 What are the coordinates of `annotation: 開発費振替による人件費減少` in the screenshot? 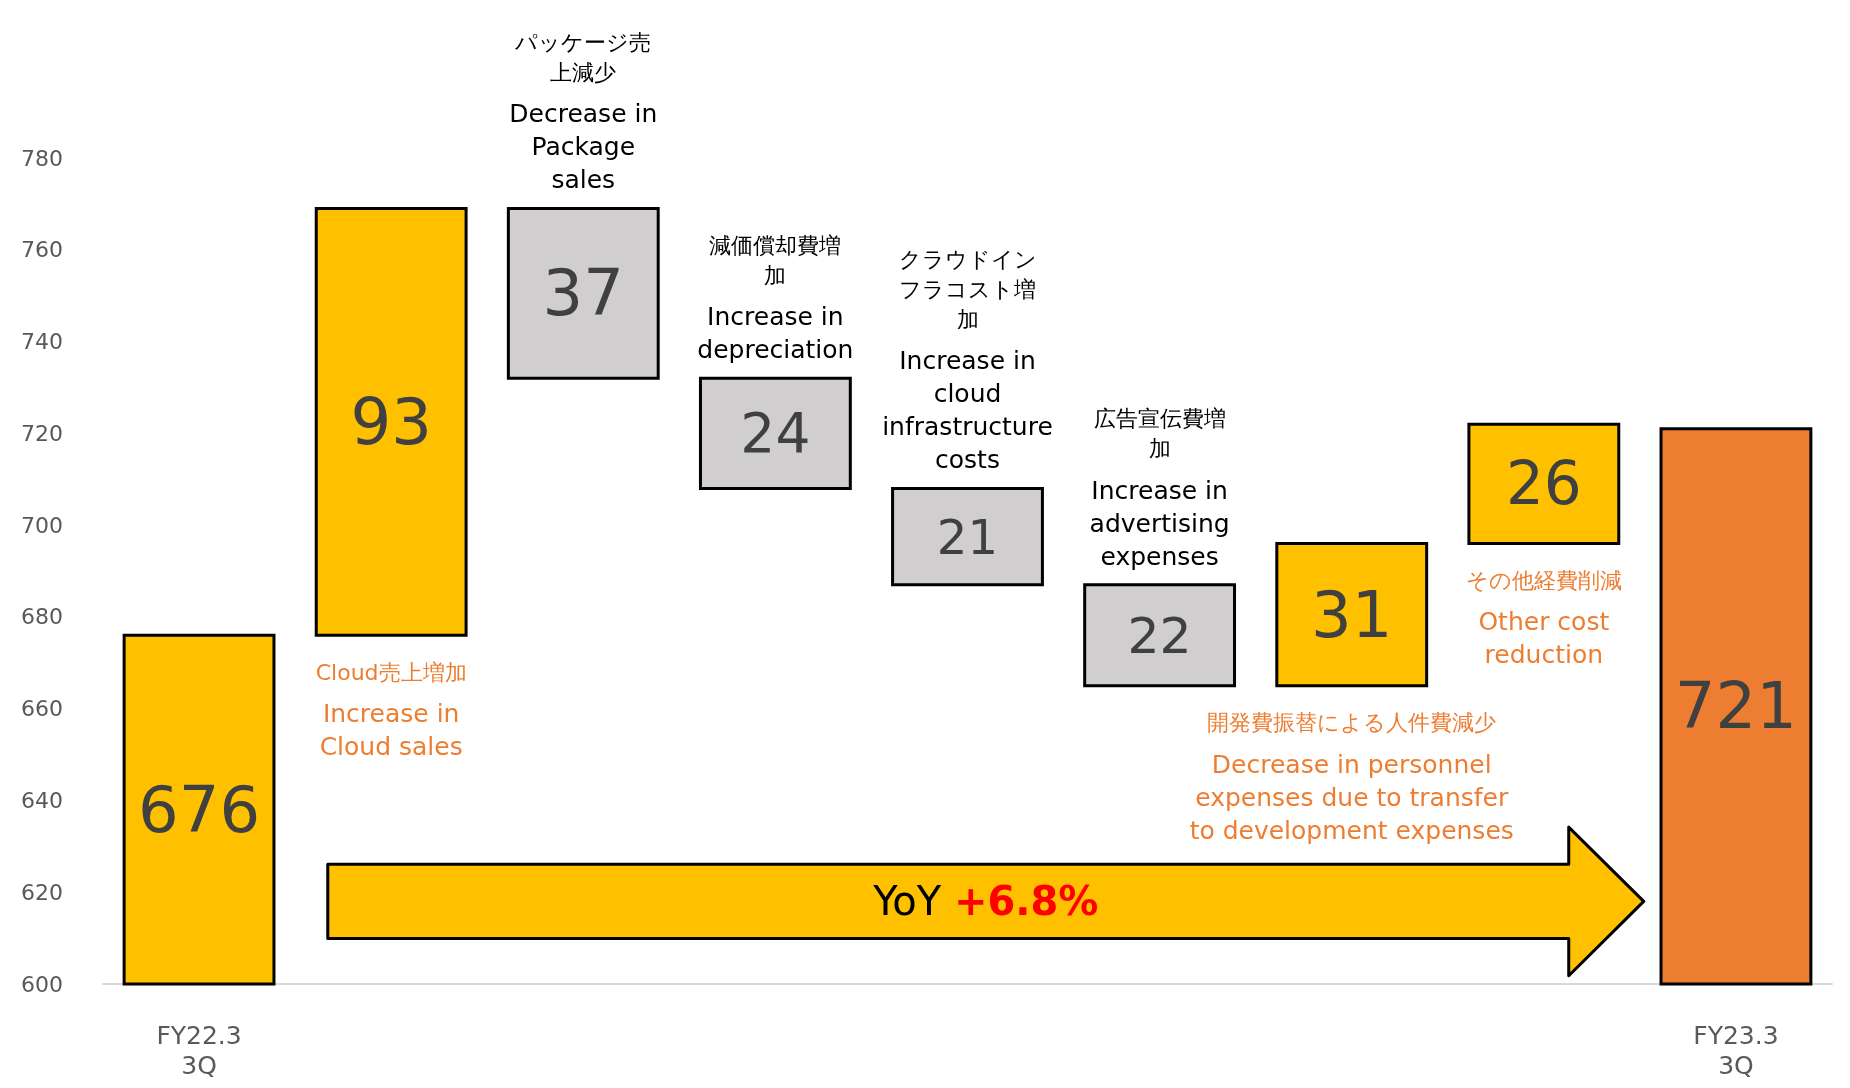 It's located at (1352, 723).